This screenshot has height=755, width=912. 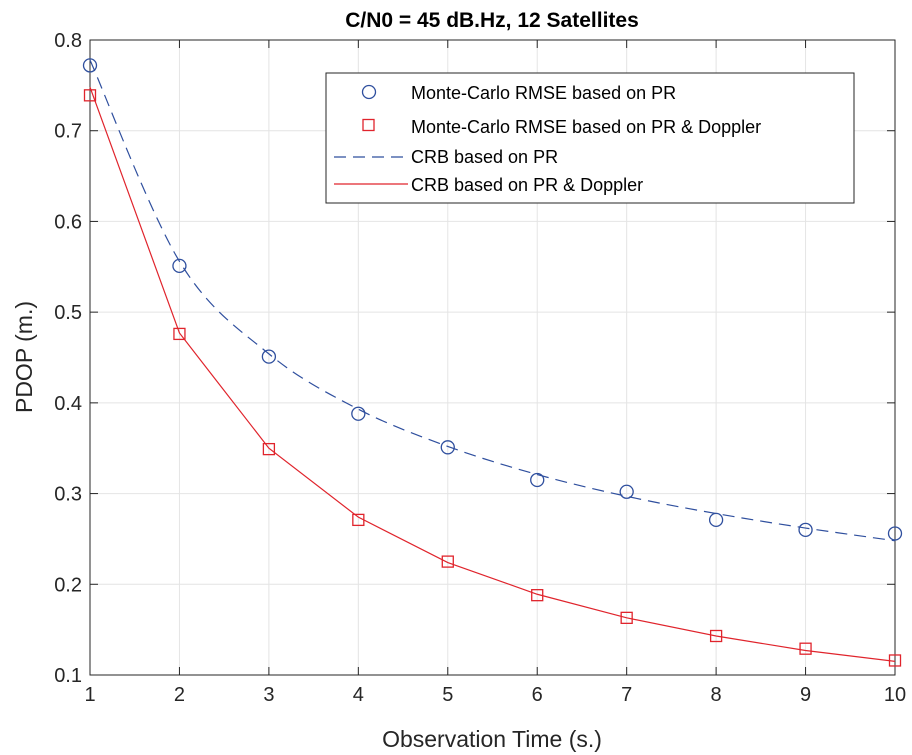 I want to click on legend-label-mc-pr: Monte-Carlo RMSE based on PR, so click(x=543, y=93).